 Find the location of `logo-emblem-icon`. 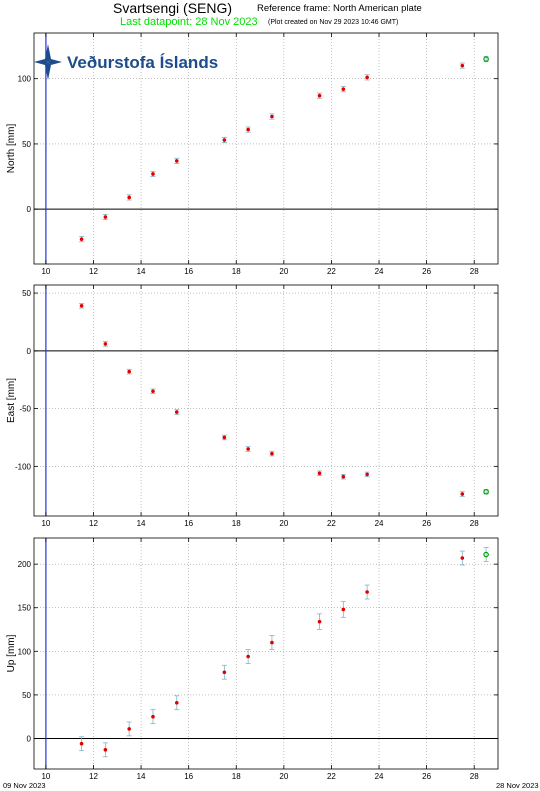

logo-emblem-icon is located at coordinates (48, 62).